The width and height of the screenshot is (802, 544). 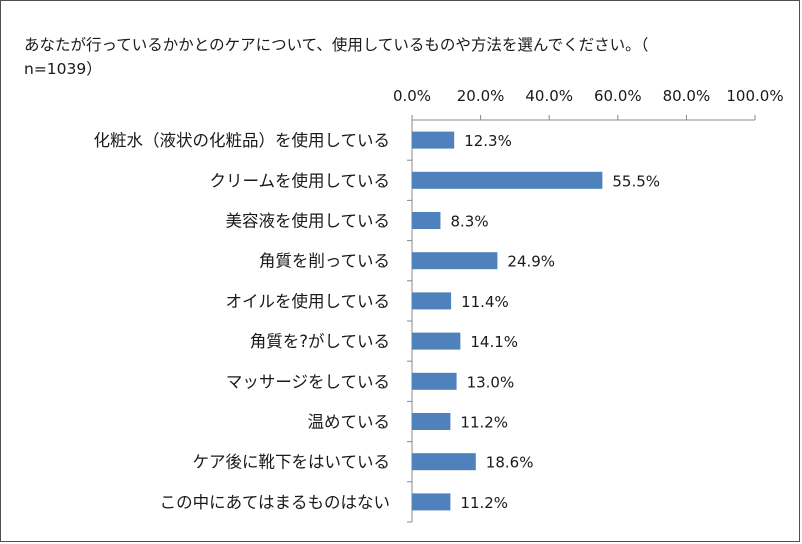 What do you see at coordinates (494, 342) in the screenshot?
I see `data-label: 14.1%` at bounding box center [494, 342].